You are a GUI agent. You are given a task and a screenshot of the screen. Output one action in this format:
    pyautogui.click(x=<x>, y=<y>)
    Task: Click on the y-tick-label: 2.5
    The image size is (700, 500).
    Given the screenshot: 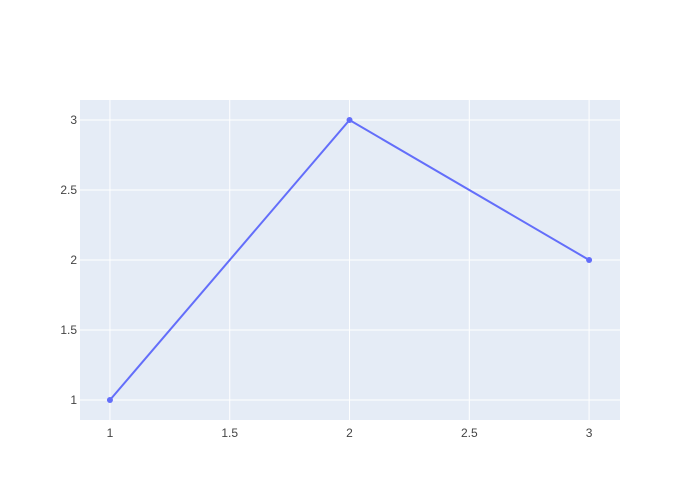 What is the action you would take?
    pyautogui.click(x=68, y=190)
    